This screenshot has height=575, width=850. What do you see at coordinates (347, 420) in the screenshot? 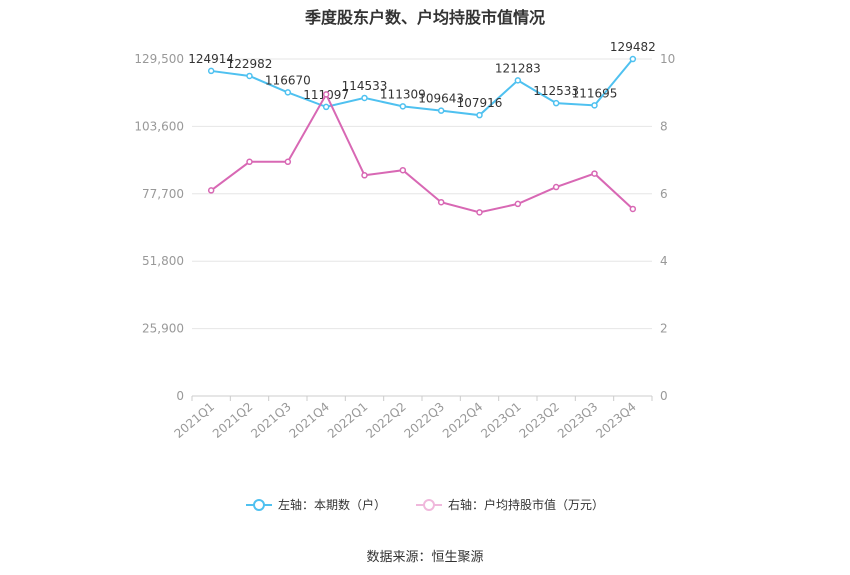
I see `x-tick-label: 2022Q1` at bounding box center [347, 420].